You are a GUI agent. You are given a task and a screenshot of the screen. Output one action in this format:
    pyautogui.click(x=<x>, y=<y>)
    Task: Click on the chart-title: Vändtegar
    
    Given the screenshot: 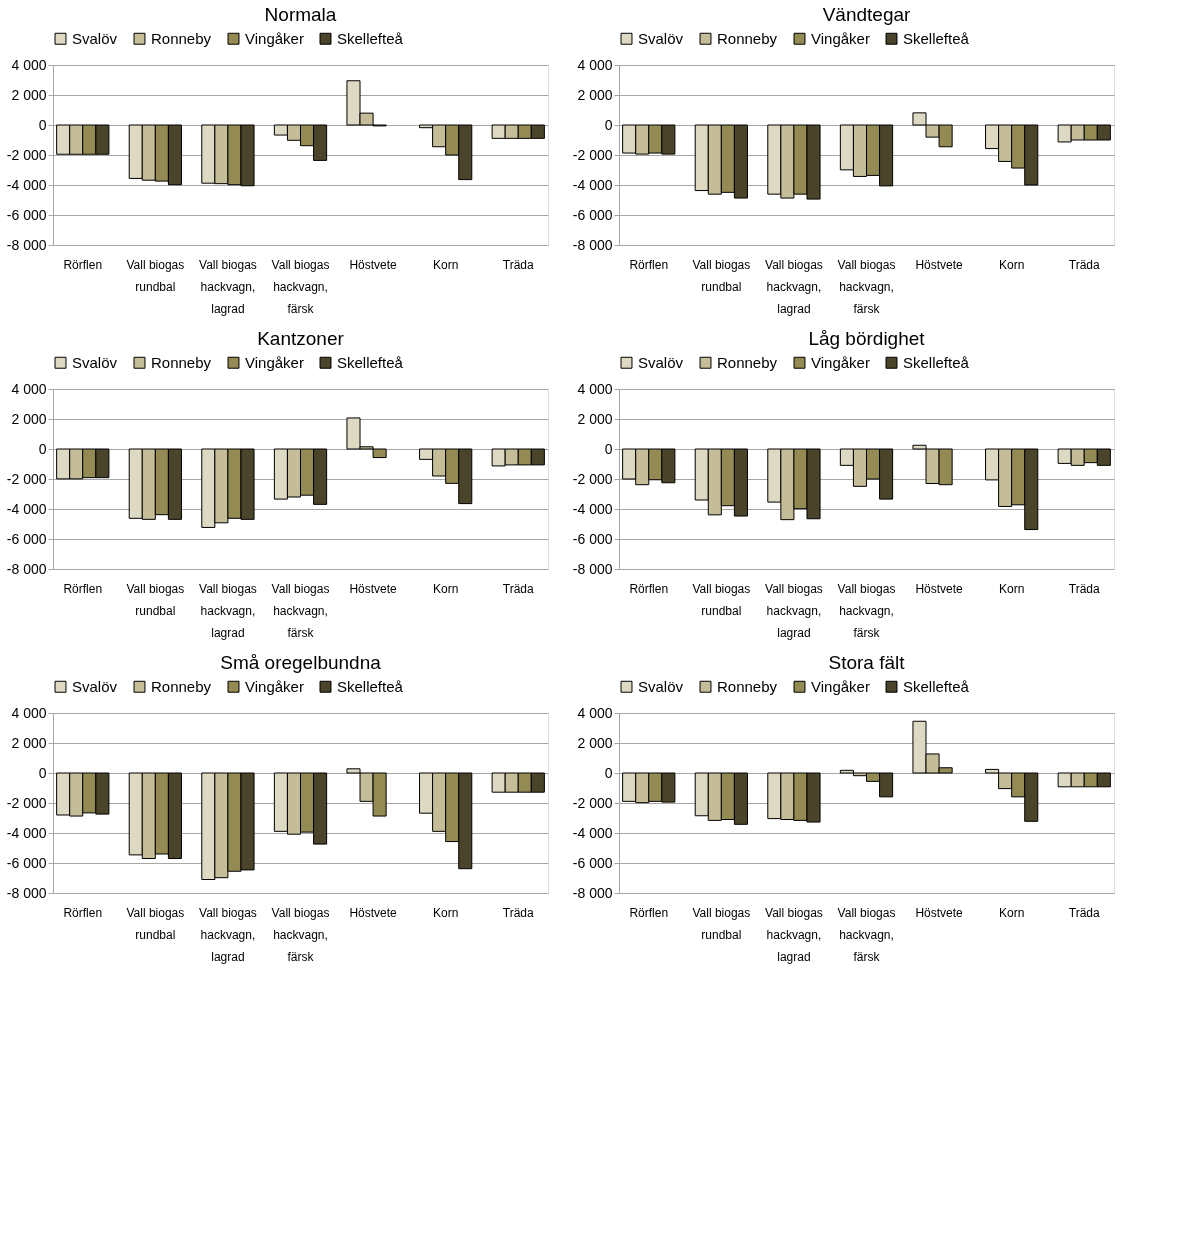 What is the action you would take?
    pyautogui.click(x=867, y=14)
    